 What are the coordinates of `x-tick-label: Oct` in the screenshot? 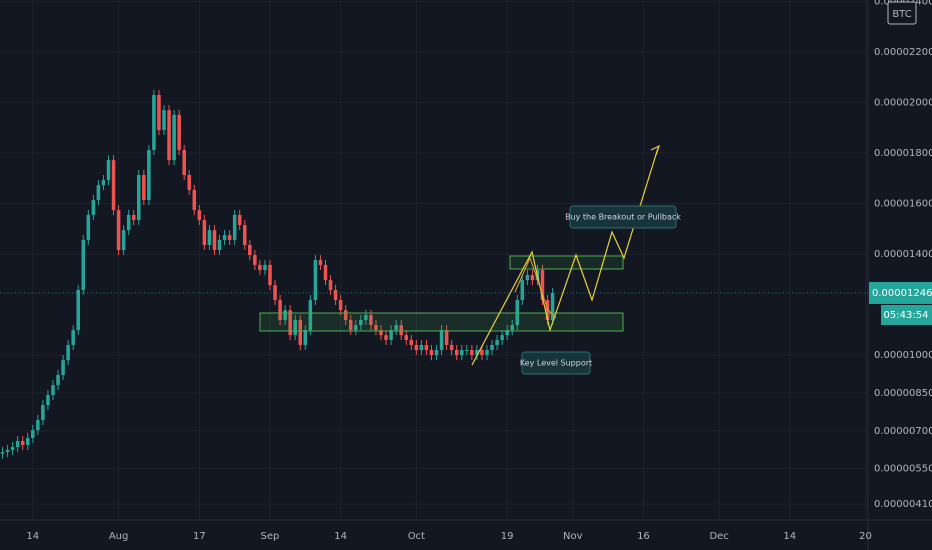 It's located at (416, 536).